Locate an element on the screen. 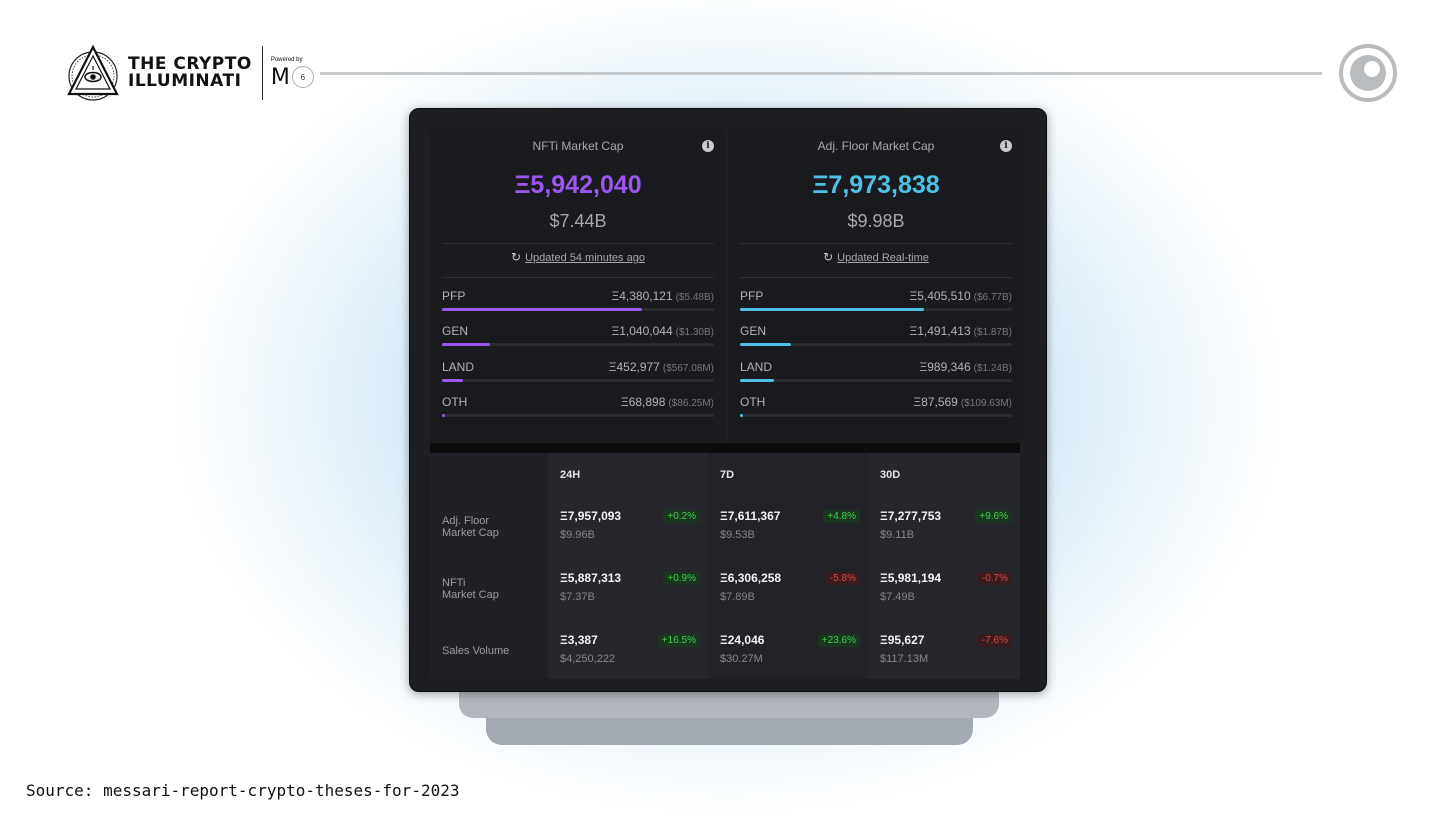  cell-usd: $117.13M is located at coordinates (904, 659).